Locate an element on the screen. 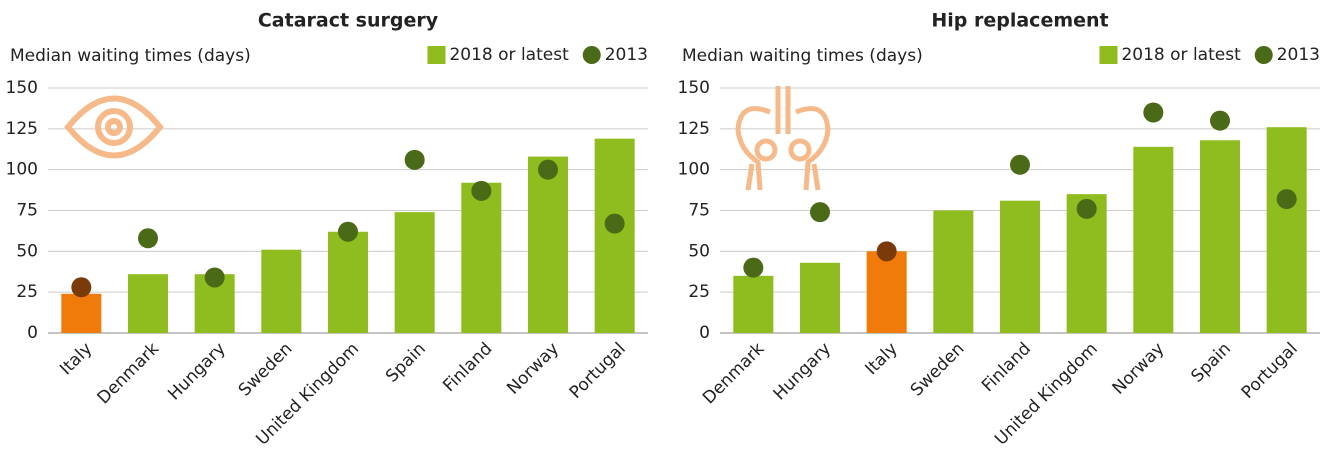 Image resolution: width=1320 pixels, height=452 pixels. pelvis-icon is located at coordinates (783, 138).